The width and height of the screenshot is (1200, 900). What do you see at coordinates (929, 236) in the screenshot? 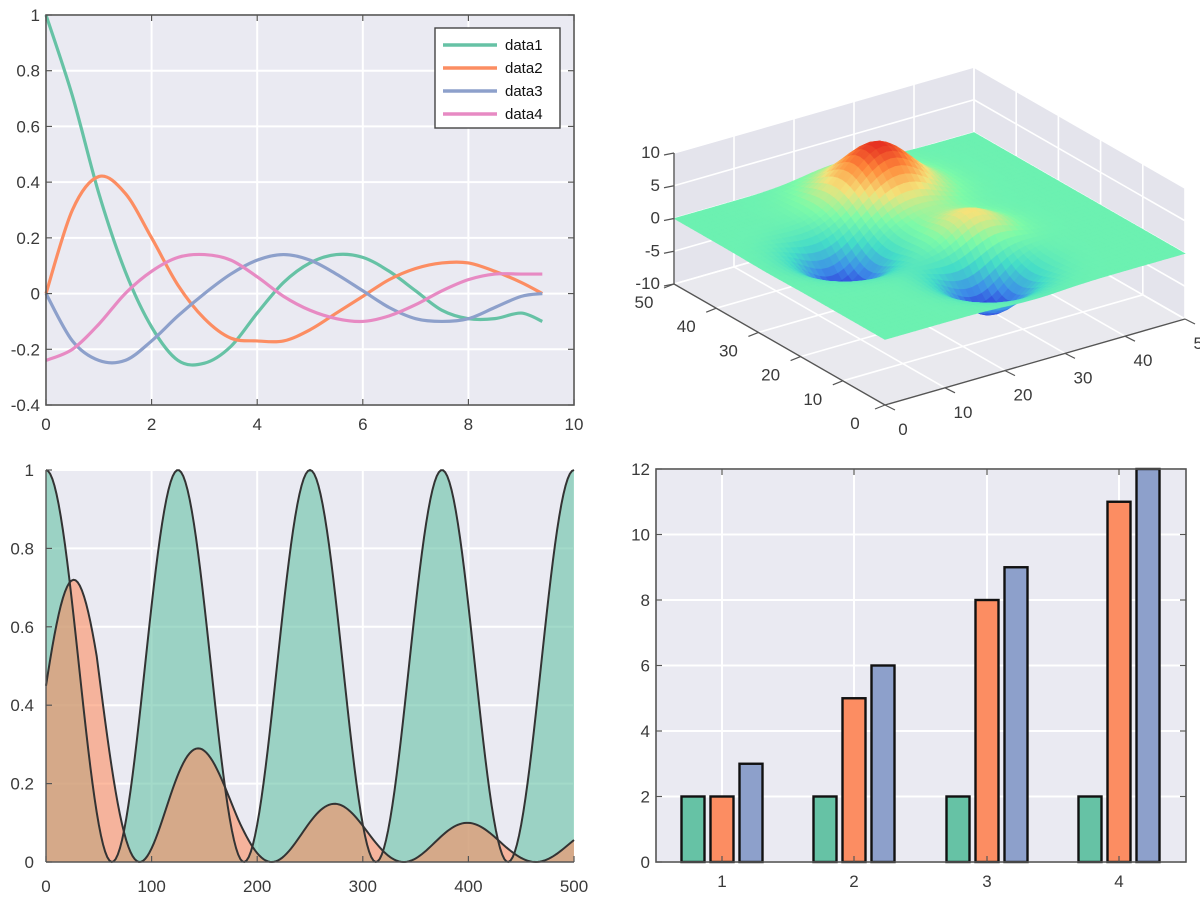
I see `surface-mesh` at bounding box center [929, 236].